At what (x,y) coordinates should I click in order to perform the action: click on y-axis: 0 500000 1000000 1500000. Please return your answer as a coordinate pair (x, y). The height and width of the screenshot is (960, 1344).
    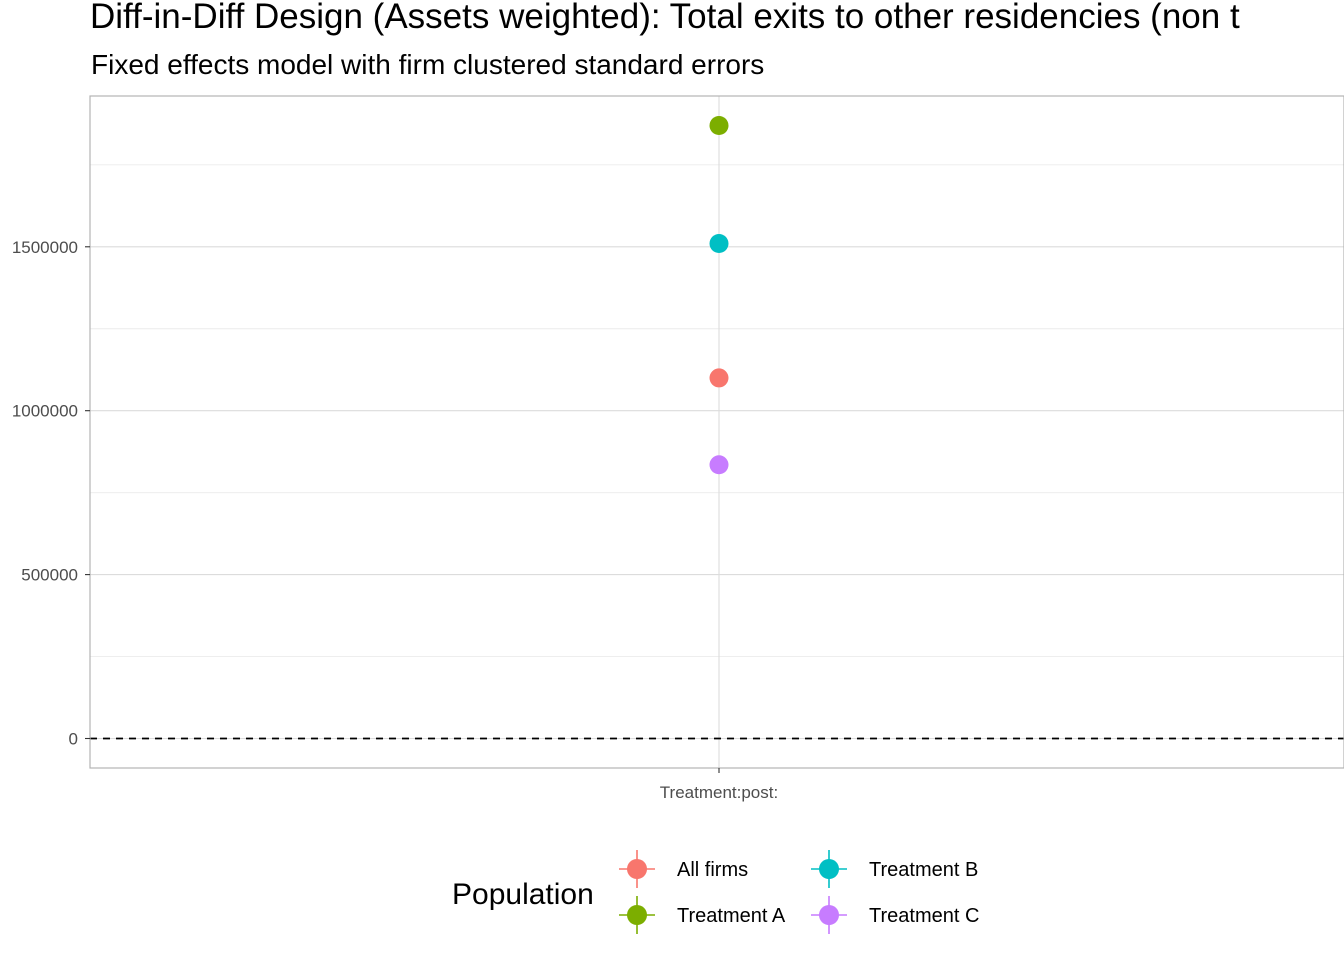
    Looking at the image, I should click on (51, 493).